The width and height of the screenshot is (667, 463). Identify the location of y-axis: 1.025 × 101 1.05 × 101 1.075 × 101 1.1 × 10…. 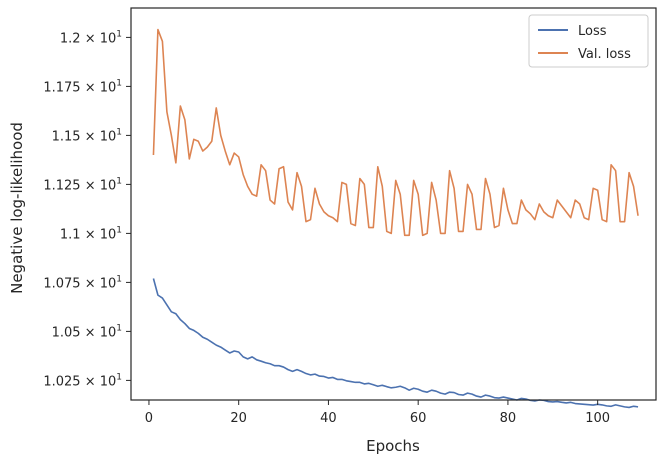
(87, 209).